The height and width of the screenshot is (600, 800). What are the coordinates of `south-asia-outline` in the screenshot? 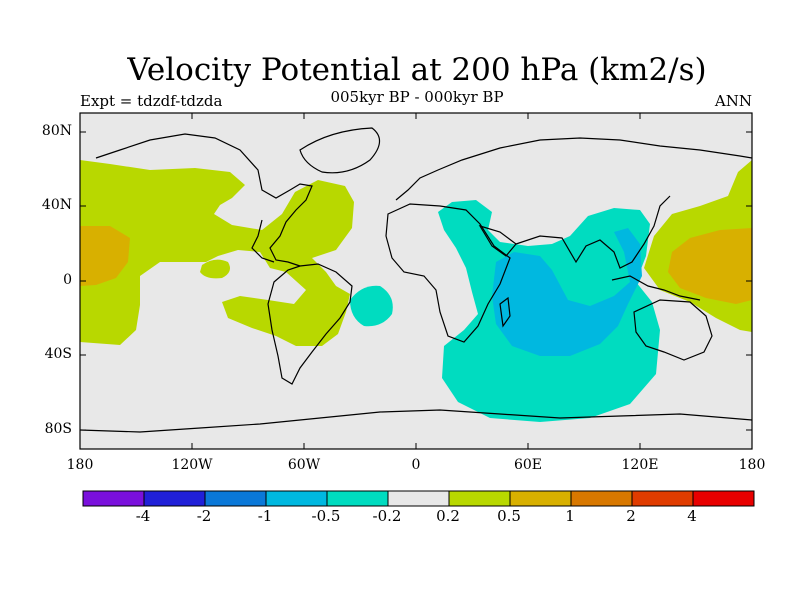 It's located at (593, 232).